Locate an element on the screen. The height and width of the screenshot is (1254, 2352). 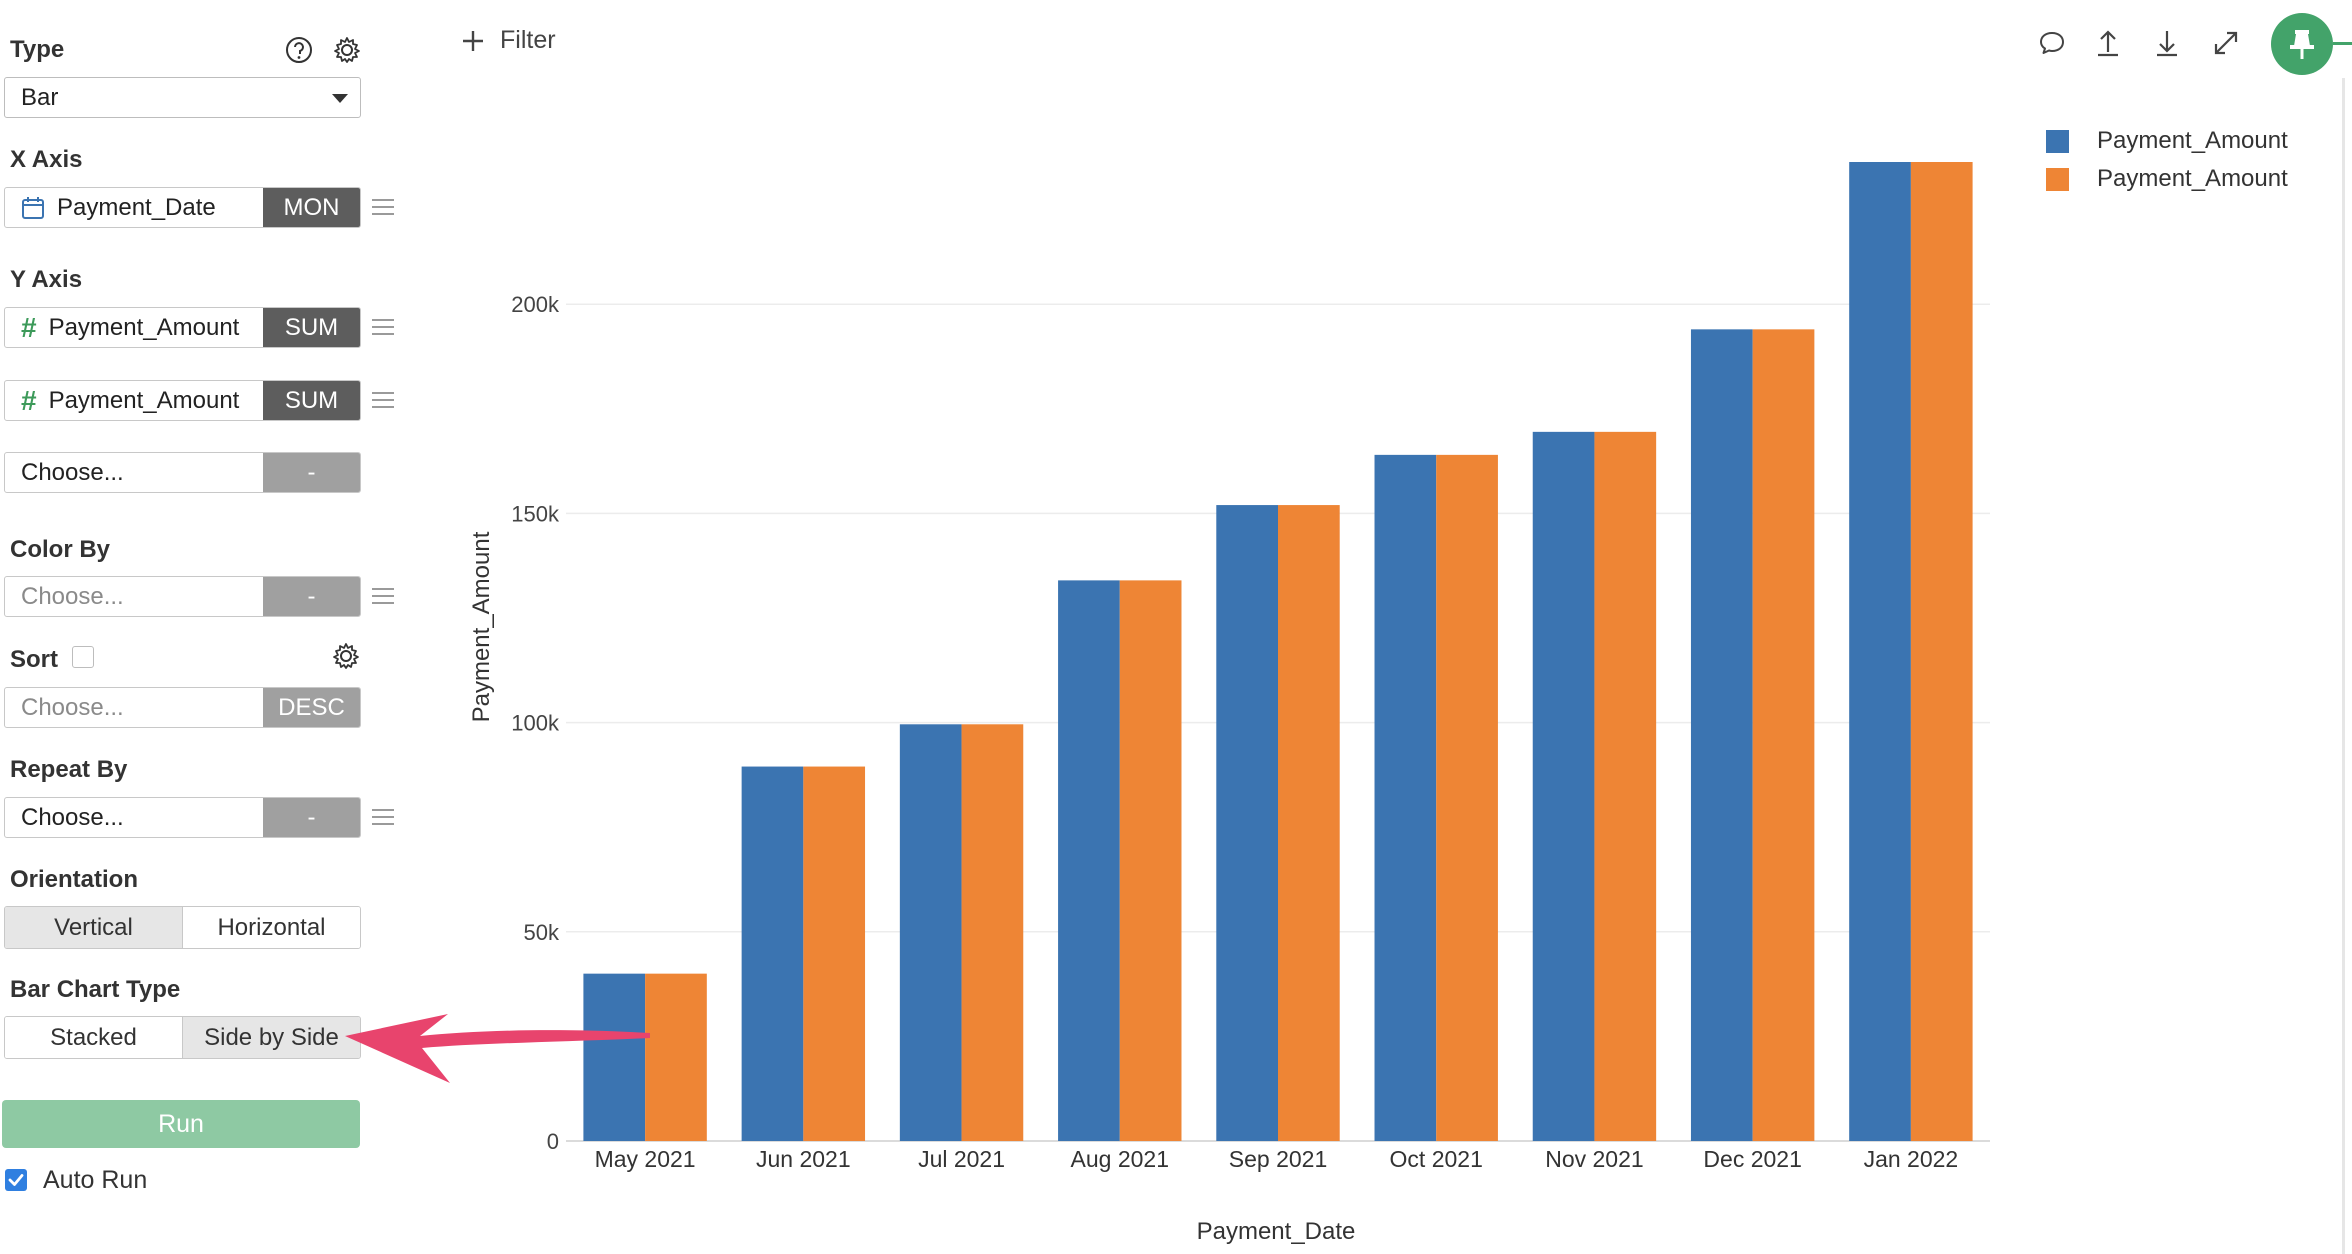
color-by-aggregation-button: - is located at coordinates (311, 596).